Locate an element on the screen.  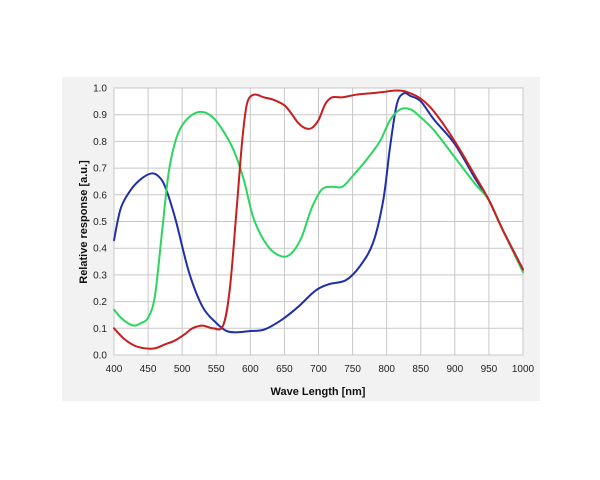
y-tick-label: 0.9 is located at coordinates (100, 115).